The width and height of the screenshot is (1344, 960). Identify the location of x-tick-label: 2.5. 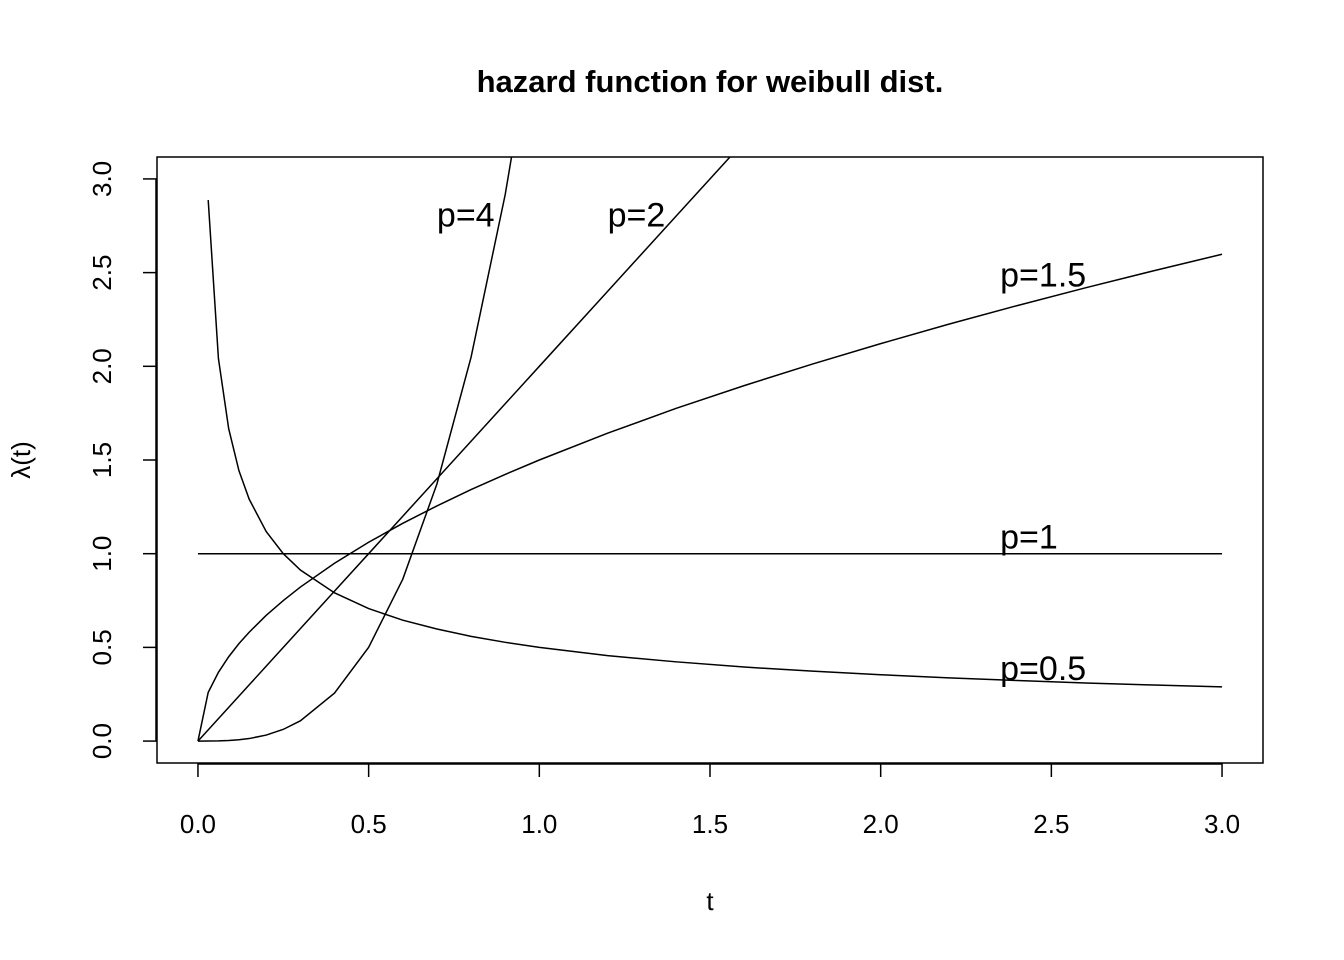
(1051, 824).